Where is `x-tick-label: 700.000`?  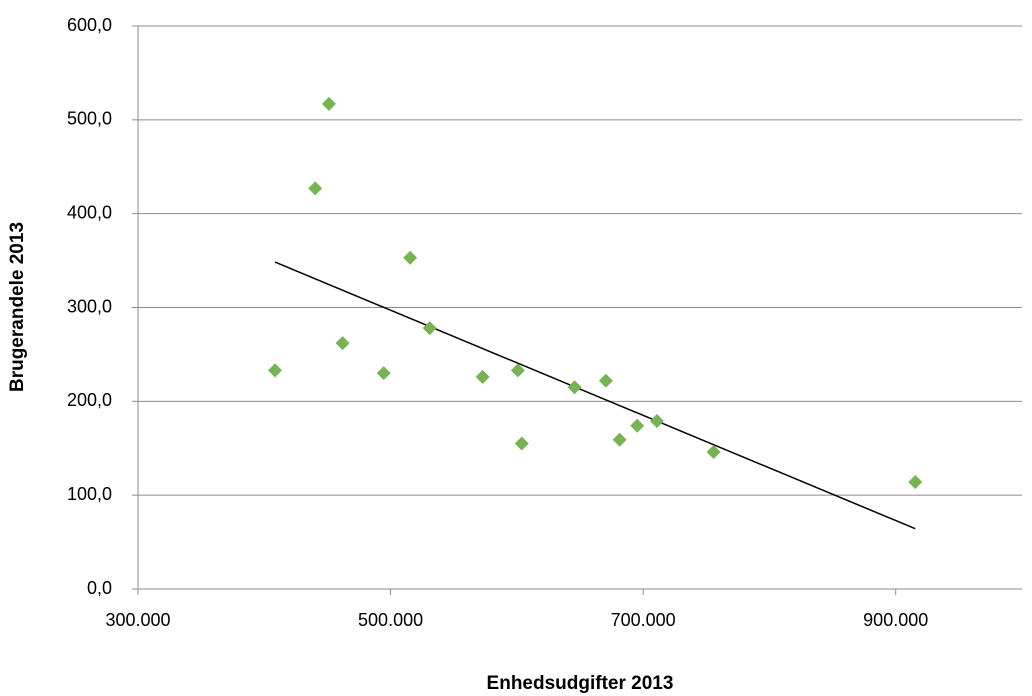
x-tick-label: 700.000 is located at coordinates (643, 620).